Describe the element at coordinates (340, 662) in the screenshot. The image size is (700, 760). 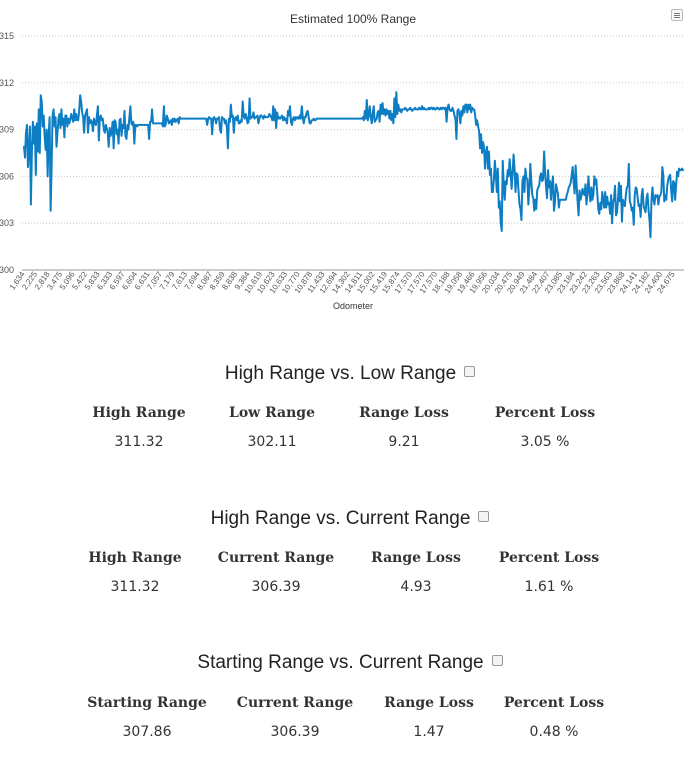
I see `section-title-text: Starting Range vs. Current Range` at that location.